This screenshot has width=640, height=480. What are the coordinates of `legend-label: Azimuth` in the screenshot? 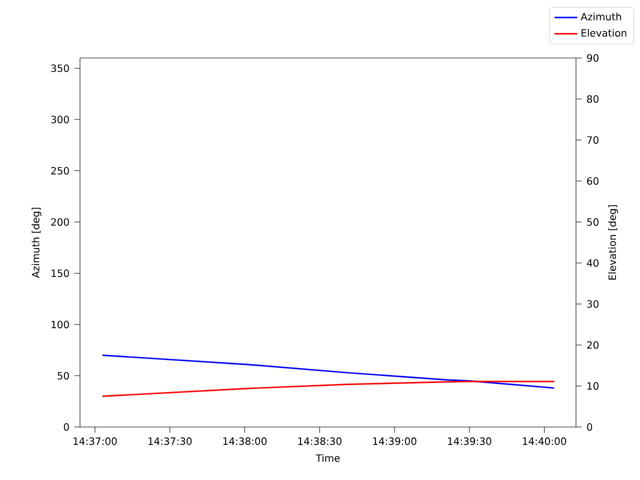 It's located at (601, 16).